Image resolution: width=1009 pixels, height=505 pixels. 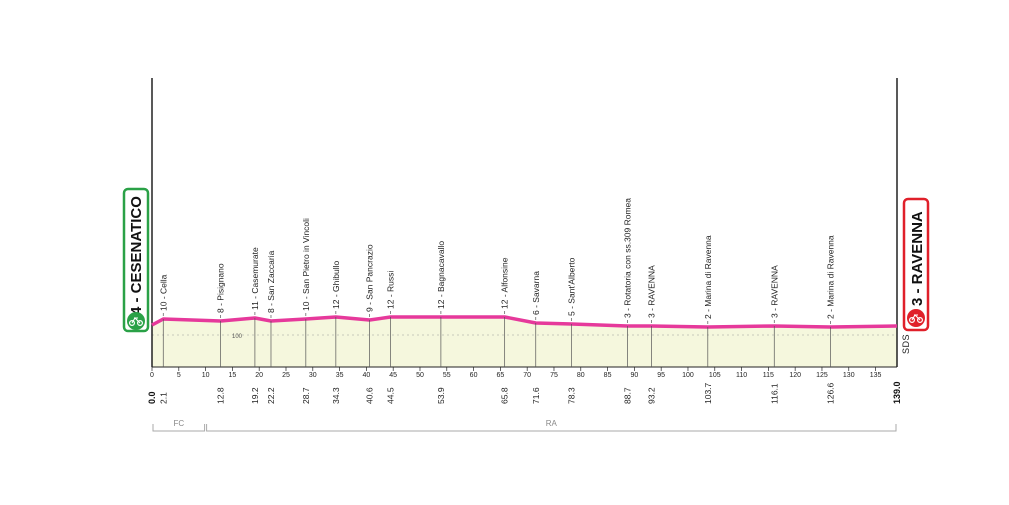 I want to click on waypoint-label: 5 - Sant'Alberto, so click(x=572, y=286).